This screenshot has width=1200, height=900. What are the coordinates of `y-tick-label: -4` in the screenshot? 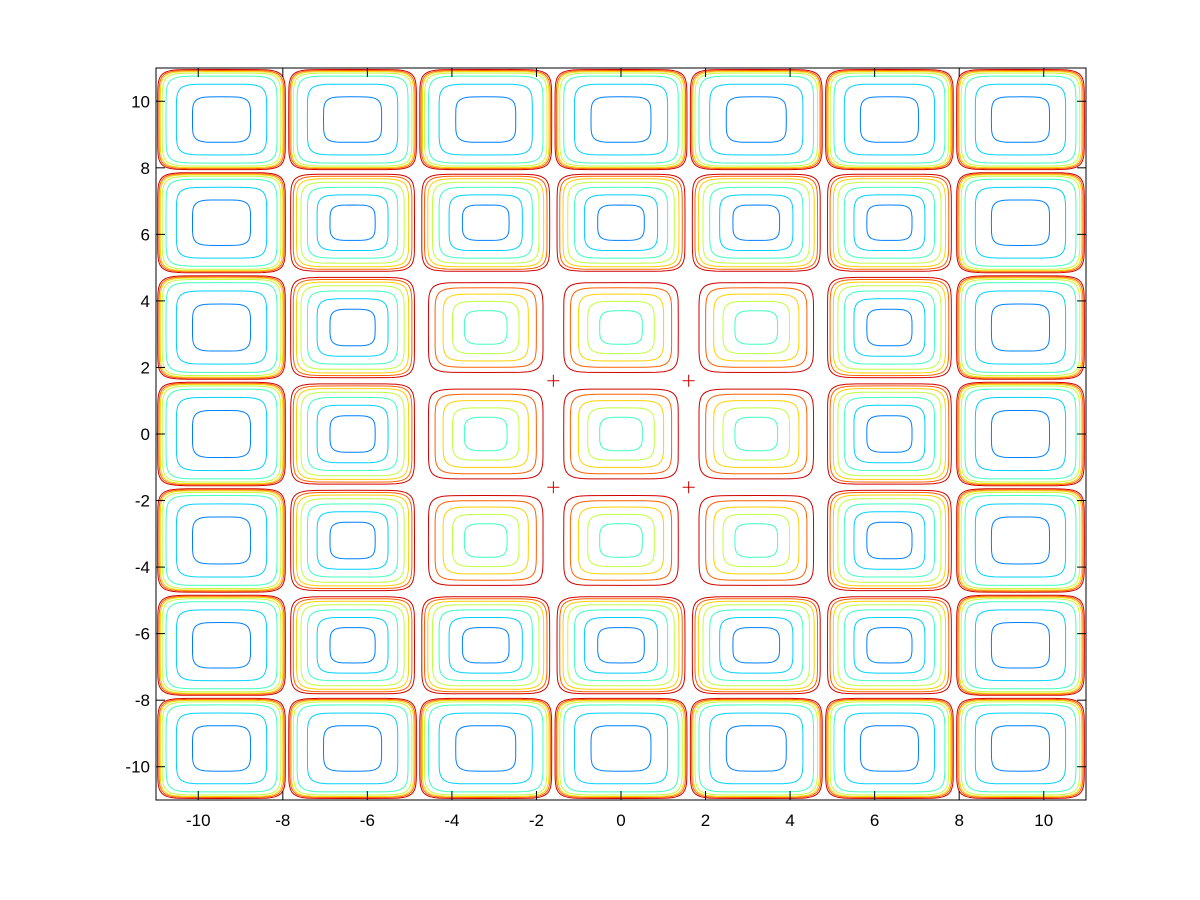 It's located at (142, 567).